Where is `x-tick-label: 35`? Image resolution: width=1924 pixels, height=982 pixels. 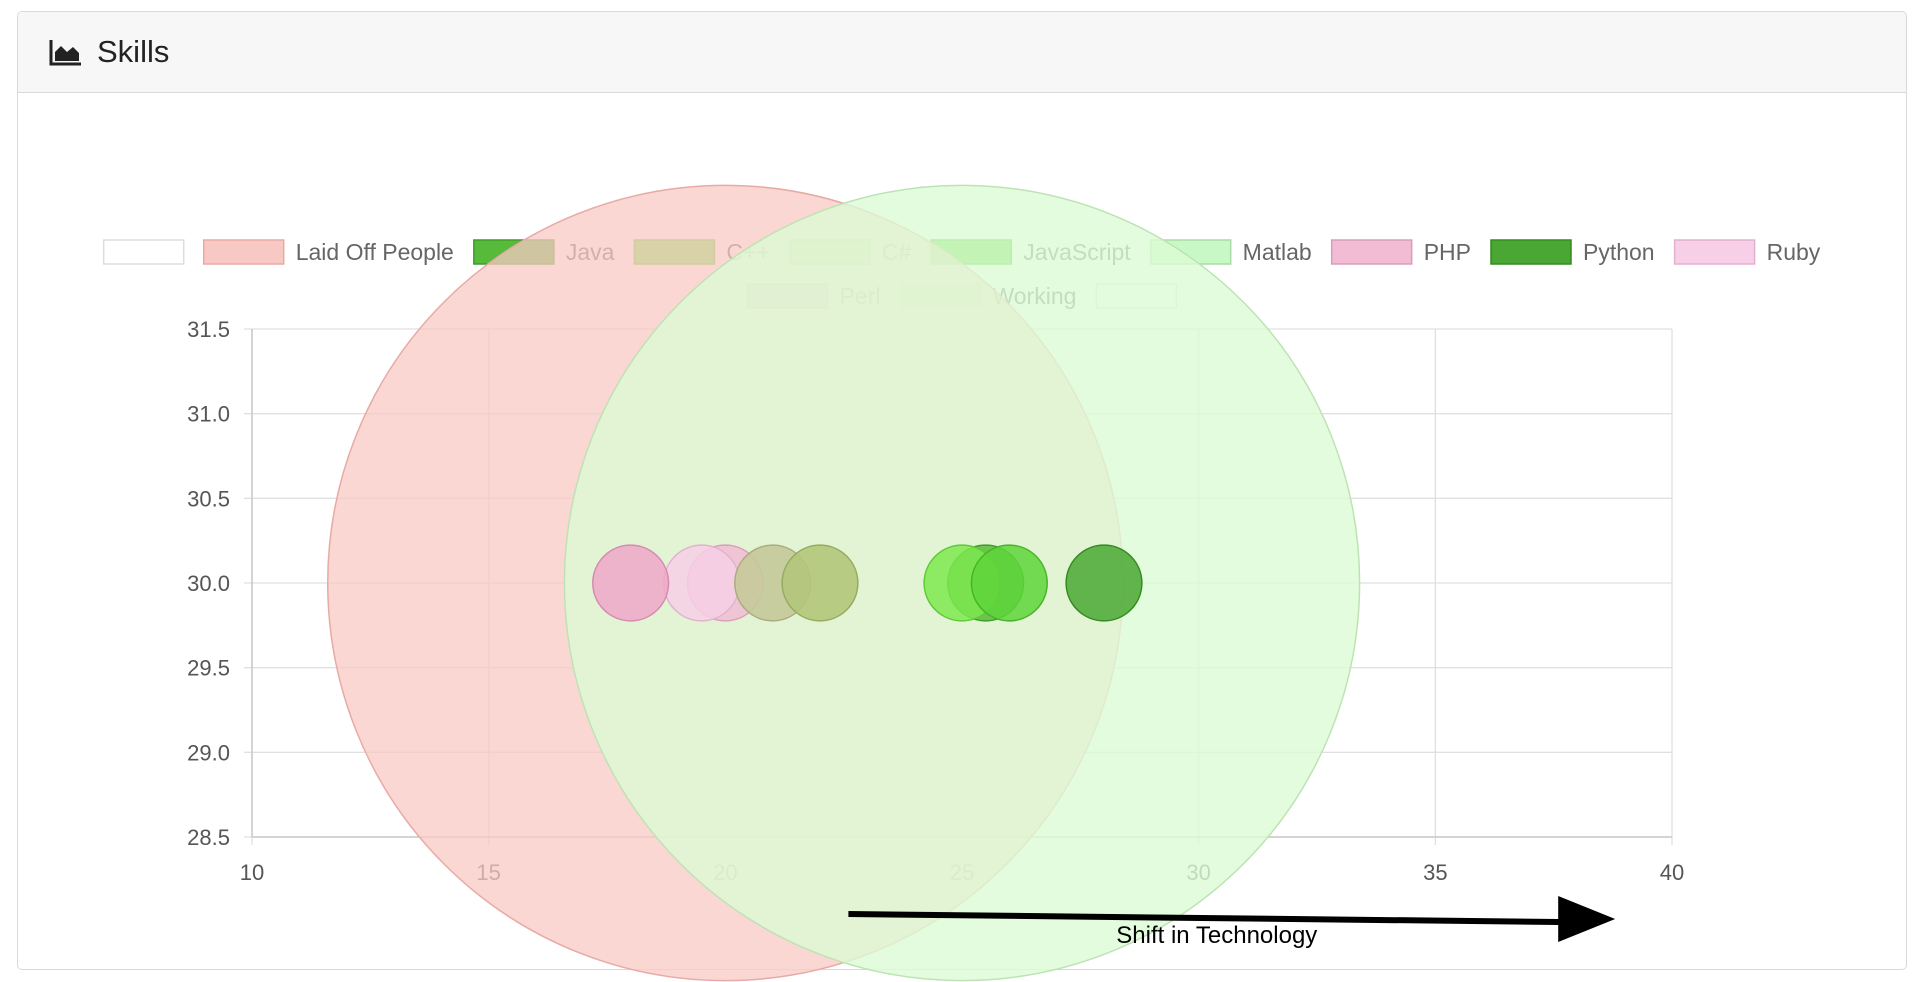 x-tick-label: 35 is located at coordinates (1435, 872).